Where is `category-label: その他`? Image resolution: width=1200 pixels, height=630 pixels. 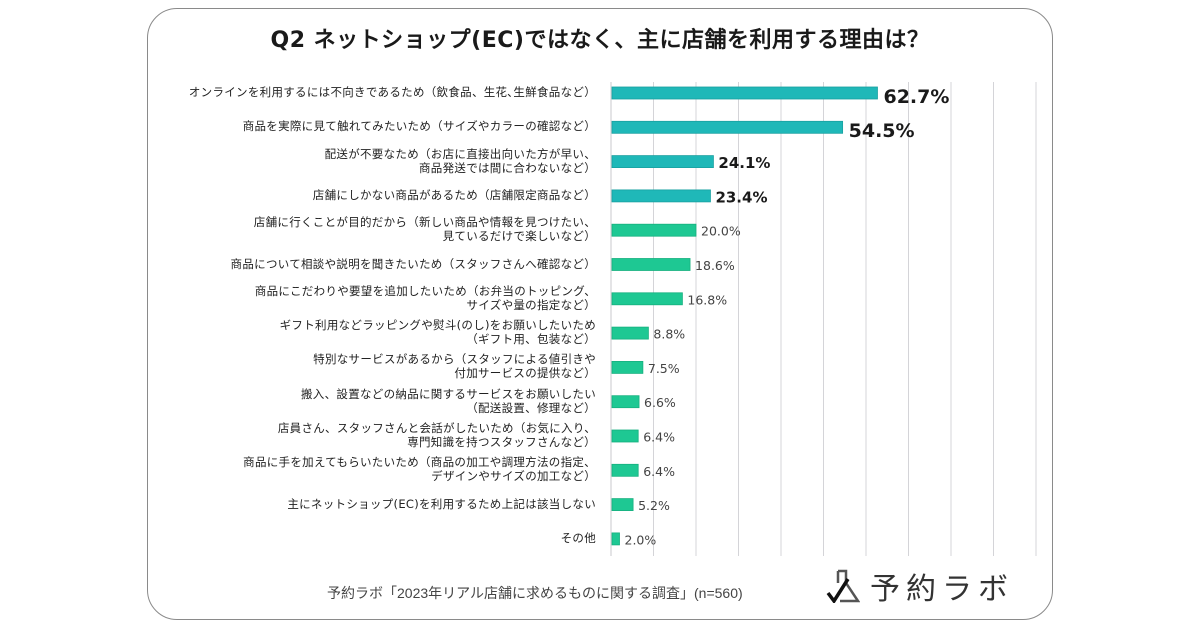
category-label: その他 is located at coordinates (578, 537).